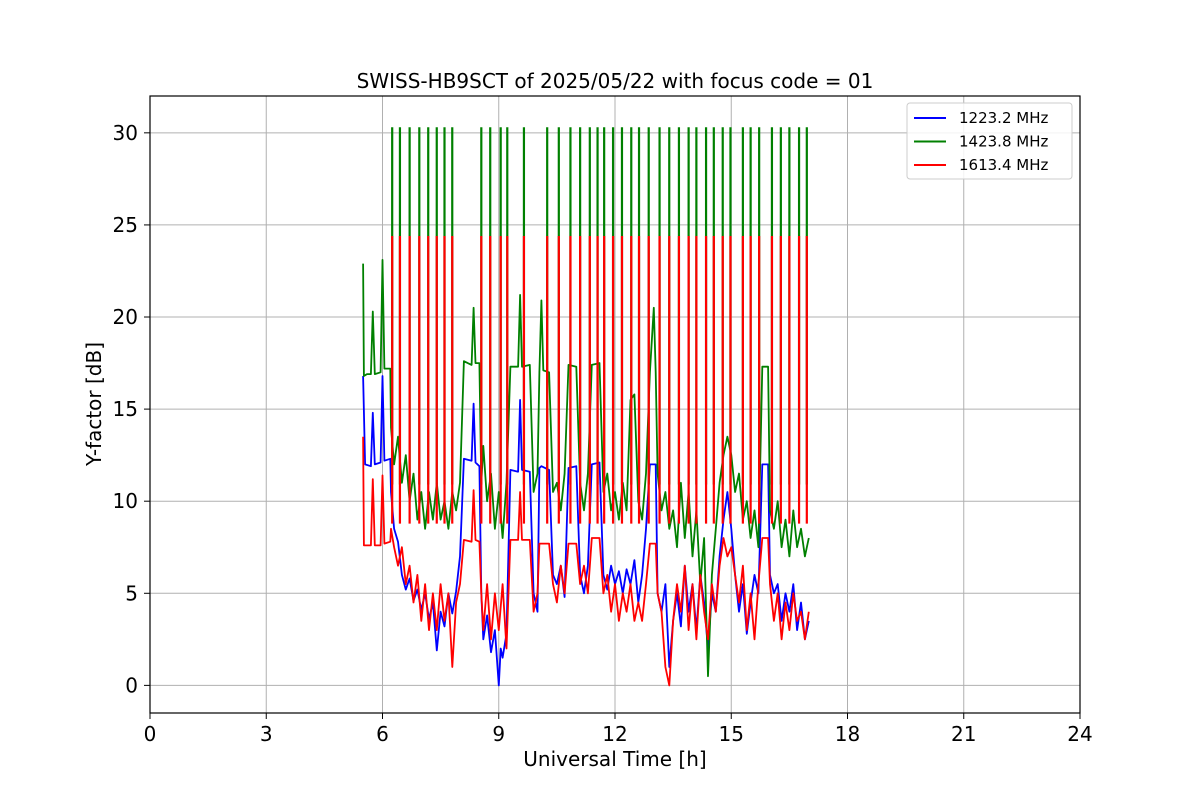 This screenshot has width=1200, height=800. Describe the element at coordinates (963, 734) in the screenshot. I see `x-tick-label: 21` at that location.